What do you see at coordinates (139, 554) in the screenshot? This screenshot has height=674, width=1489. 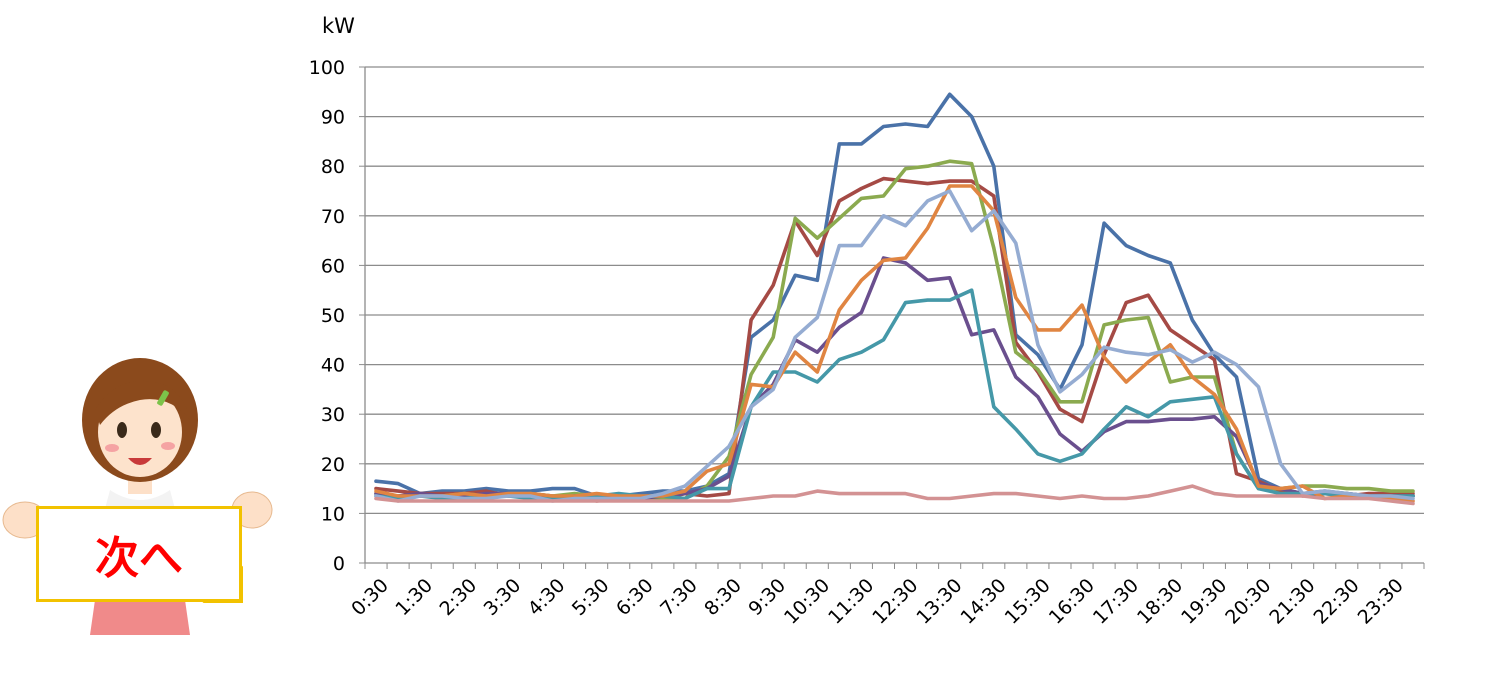 I see `next-button: 次へ` at bounding box center [139, 554].